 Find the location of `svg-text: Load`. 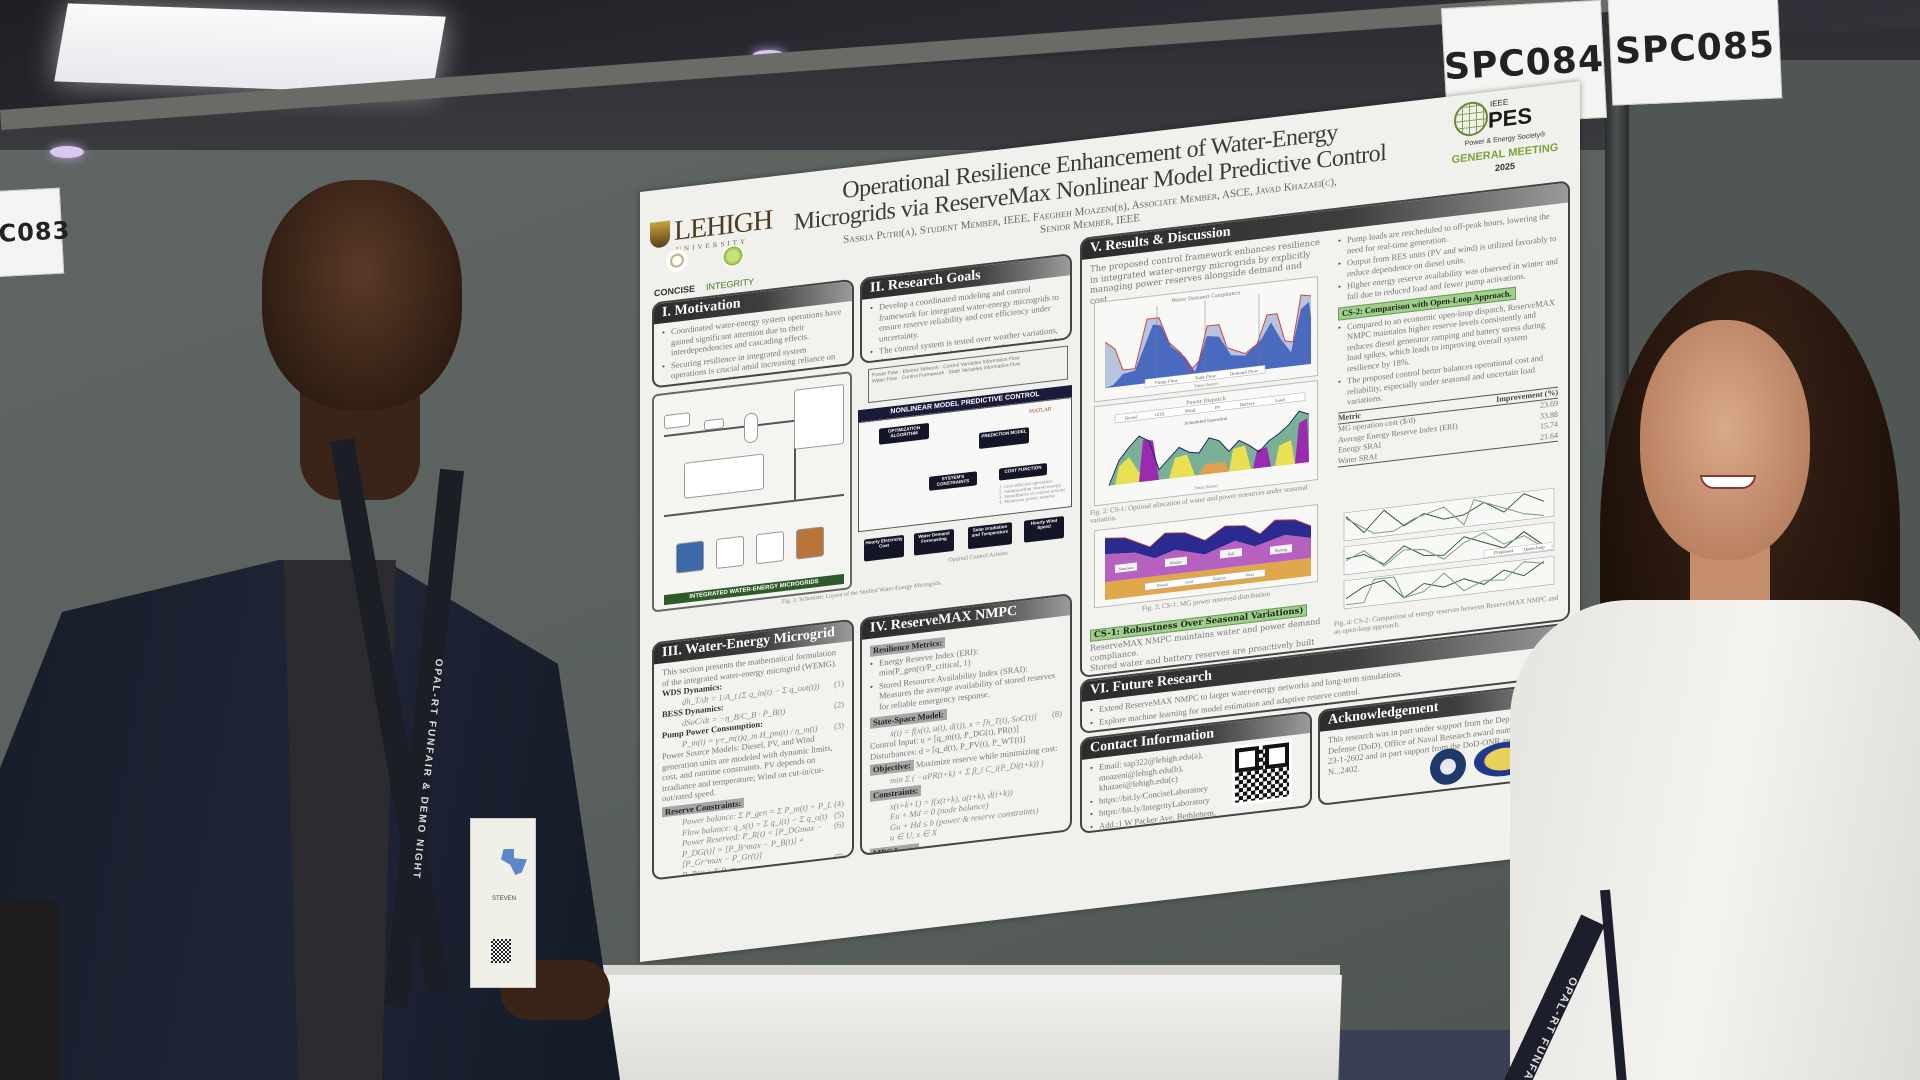

svg-text: Load is located at coordinates (1280, 400).